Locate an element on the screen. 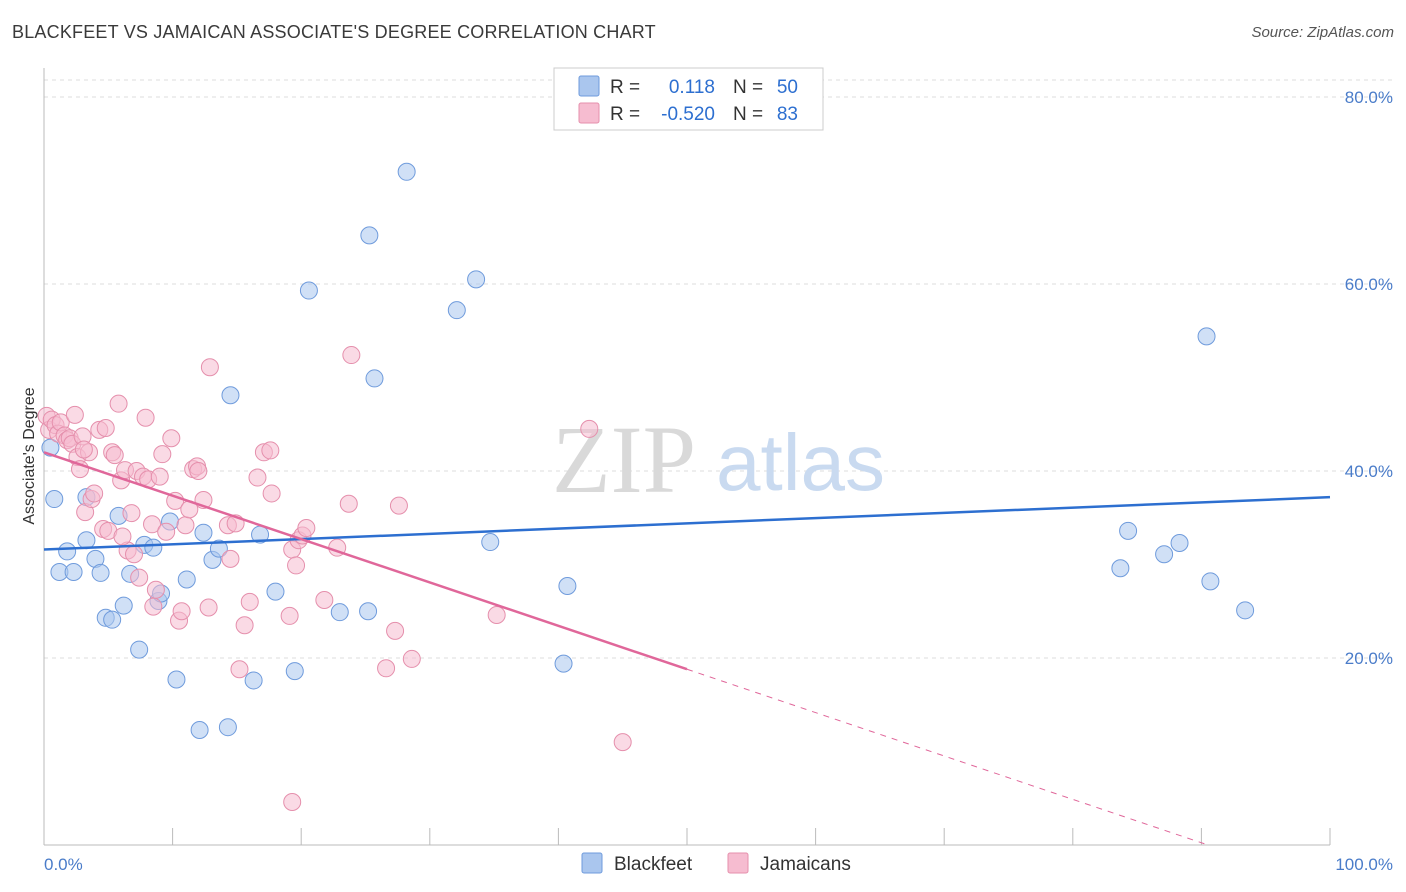 This screenshot has height=892, width=1406. legend-r-label: R = is located at coordinates (625, 114).